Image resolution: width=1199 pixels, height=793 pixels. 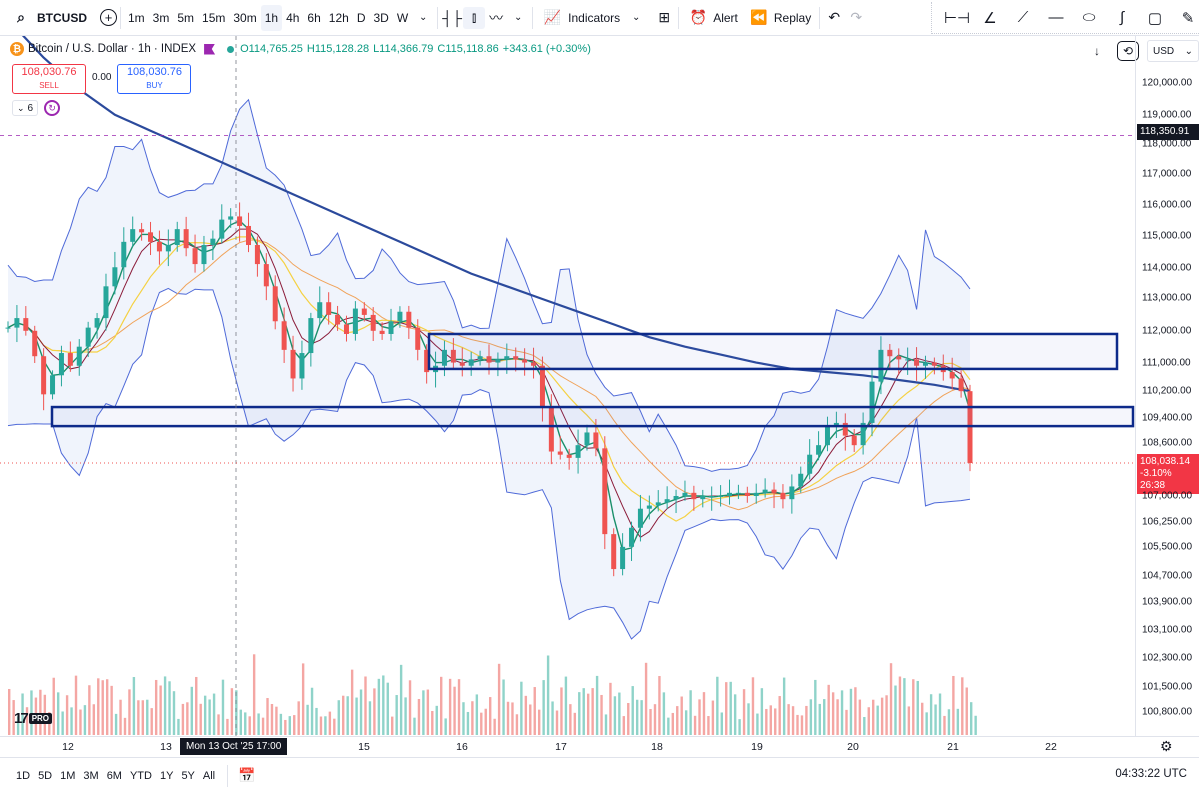 What do you see at coordinates (452, 17) in the screenshot?
I see `bar-chart-type-icon: ┤├` at bounding box center [452, 17].